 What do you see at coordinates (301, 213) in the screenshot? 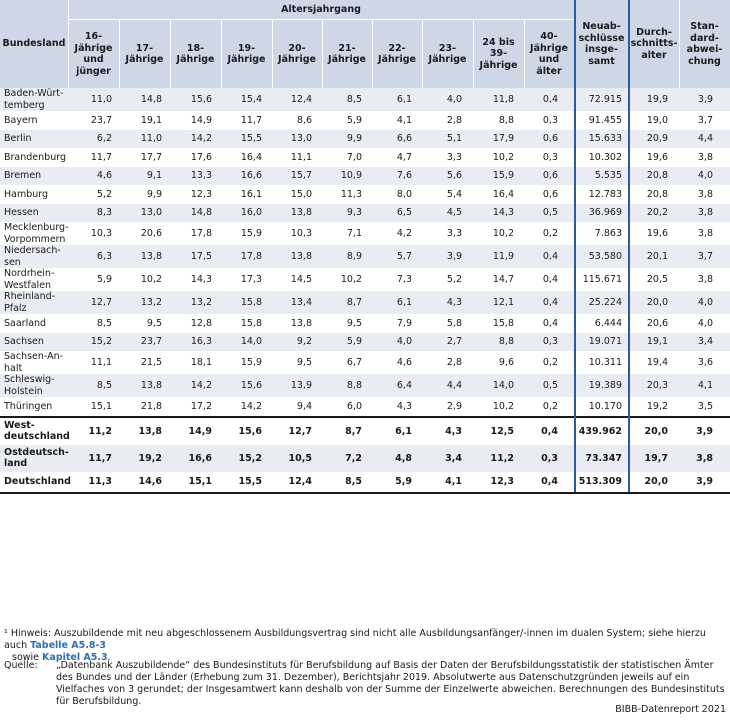
I see `cell-age-4: 13,8` at bounding box center [301, 213].